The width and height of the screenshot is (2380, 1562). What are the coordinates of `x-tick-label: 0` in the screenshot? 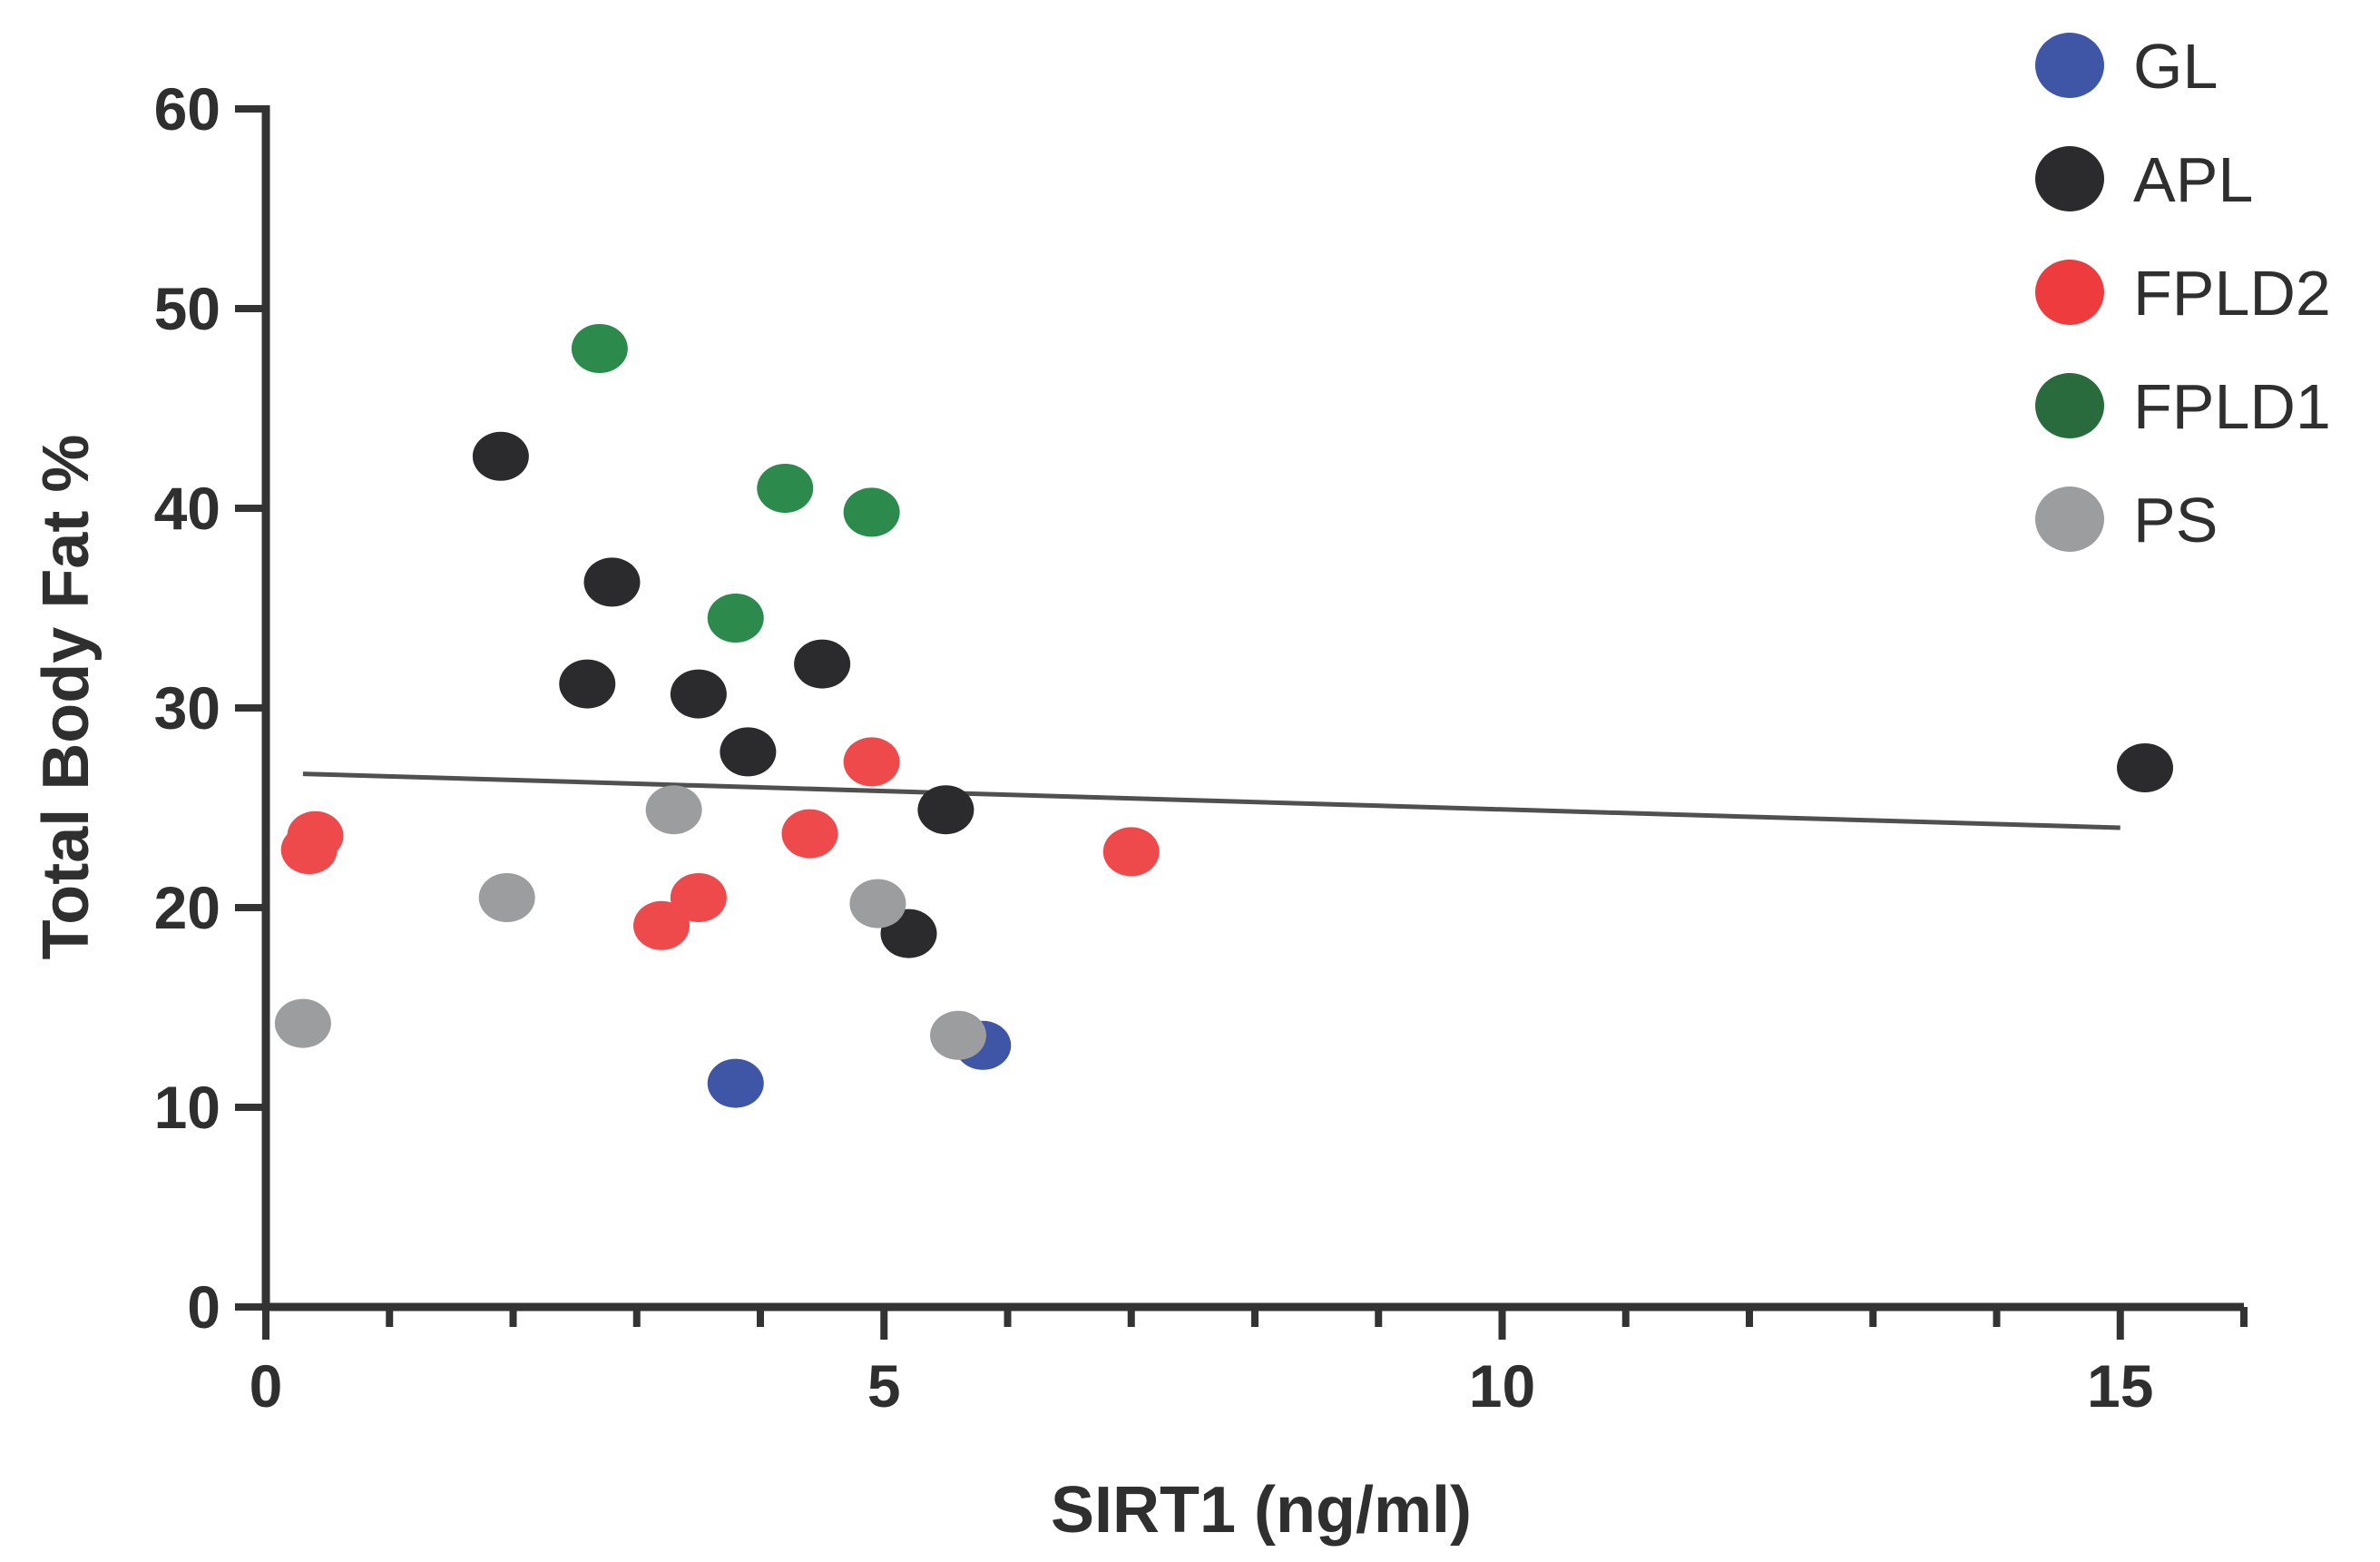 It's located at (266, 1386).